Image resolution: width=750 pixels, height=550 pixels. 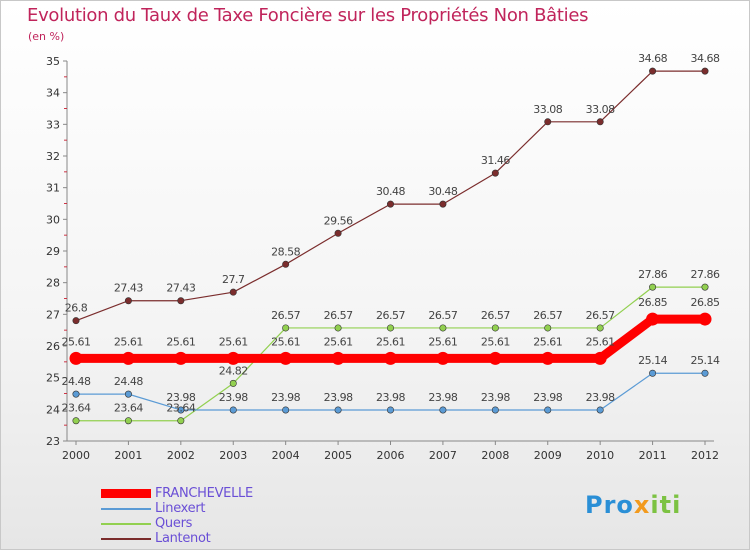 I want to click on x-tick-label: 2001, so click(x=128, y=455).